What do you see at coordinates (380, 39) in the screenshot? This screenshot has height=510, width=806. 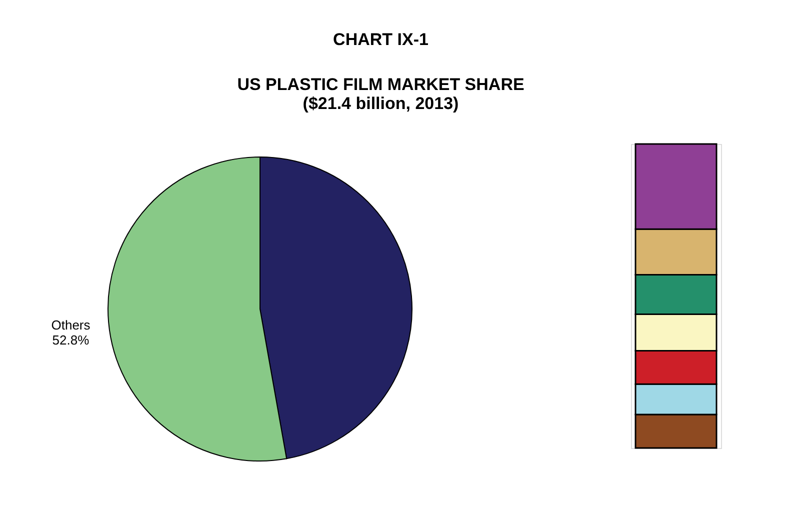 I see `chart-title: CHART IX-1` at bounding box center [380, 39].